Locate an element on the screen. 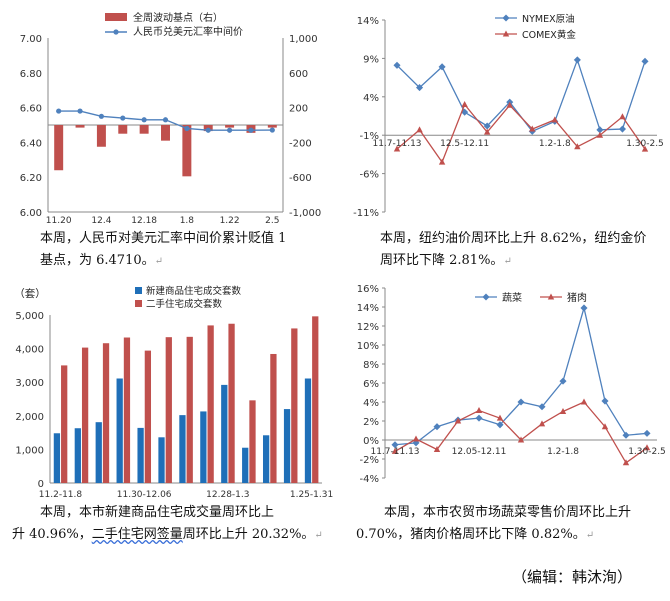  legend-marker-veg is located at coordinates (486, 297).